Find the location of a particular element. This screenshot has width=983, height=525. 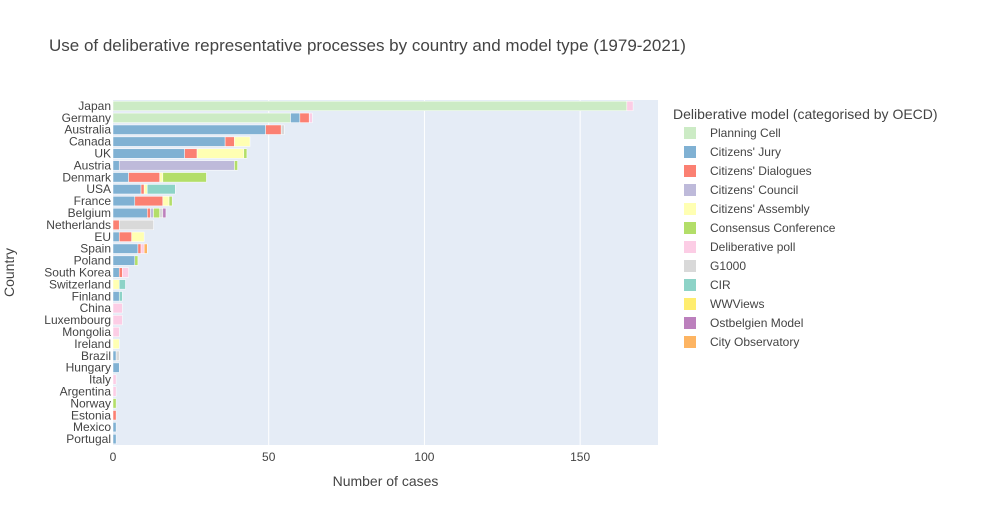

legend-entry: CIR is located at coordinates (720, 285).